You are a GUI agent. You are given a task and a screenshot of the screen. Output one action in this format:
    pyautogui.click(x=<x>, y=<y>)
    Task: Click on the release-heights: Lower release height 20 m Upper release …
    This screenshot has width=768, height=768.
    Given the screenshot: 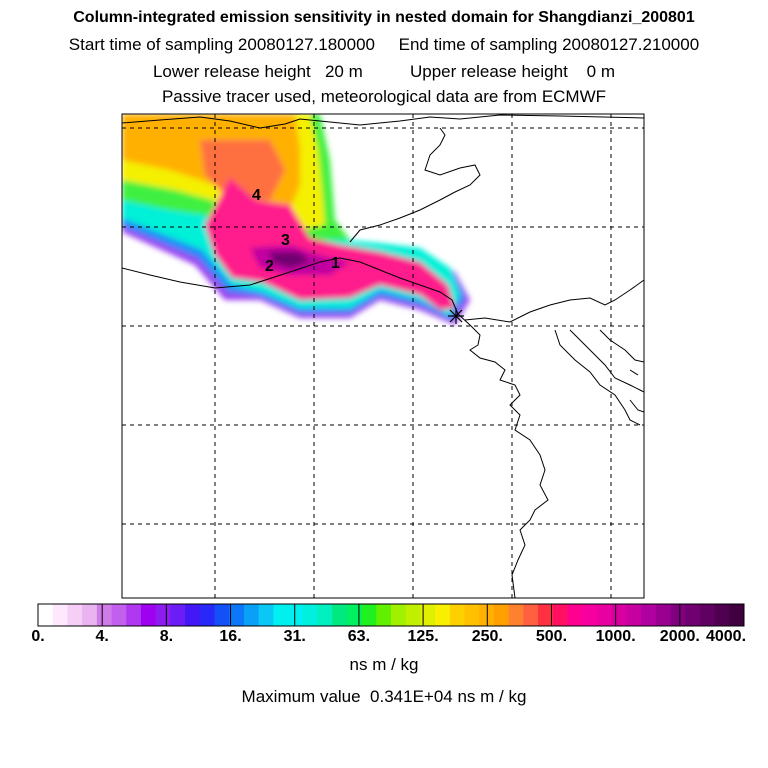 What is the action you would take?
    pyautogui.click(x=384, y=71)
    